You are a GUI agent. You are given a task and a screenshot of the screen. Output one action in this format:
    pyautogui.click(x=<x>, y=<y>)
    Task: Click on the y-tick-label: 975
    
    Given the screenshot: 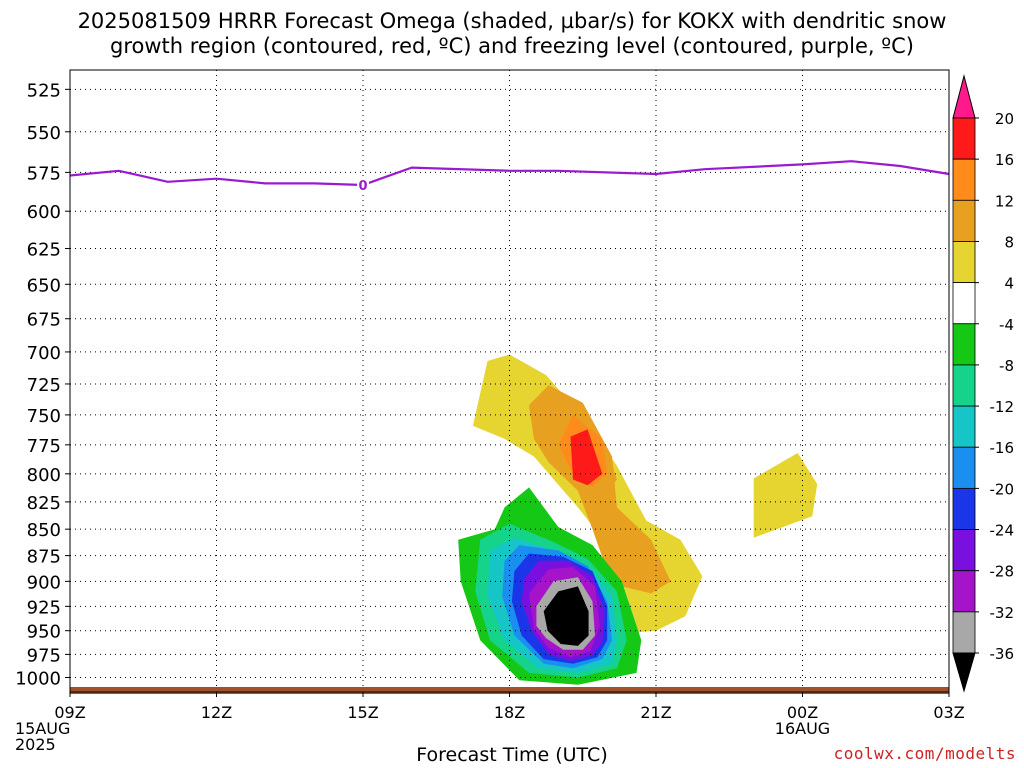 What is the action you would take?
    pyautogui.click(x=44, y=655)
    